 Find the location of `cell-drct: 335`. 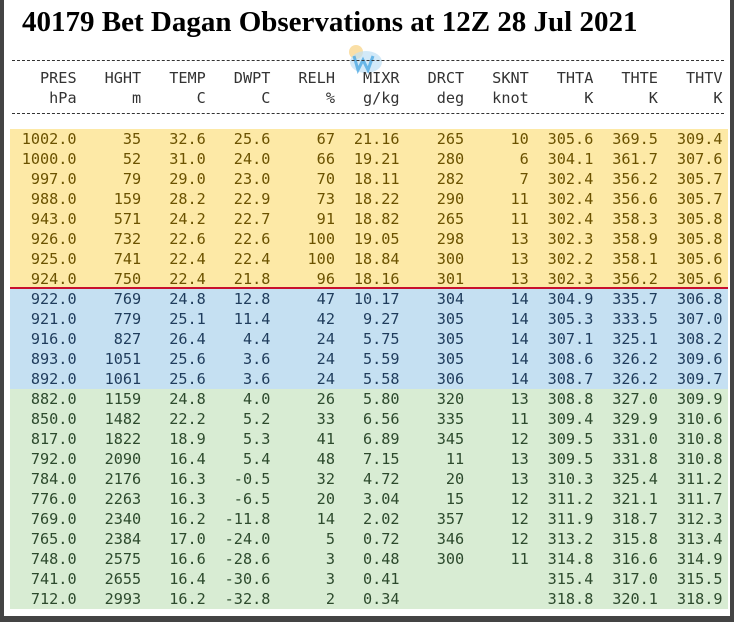

cell-drct: 335 is located at coordinates (450, 419).